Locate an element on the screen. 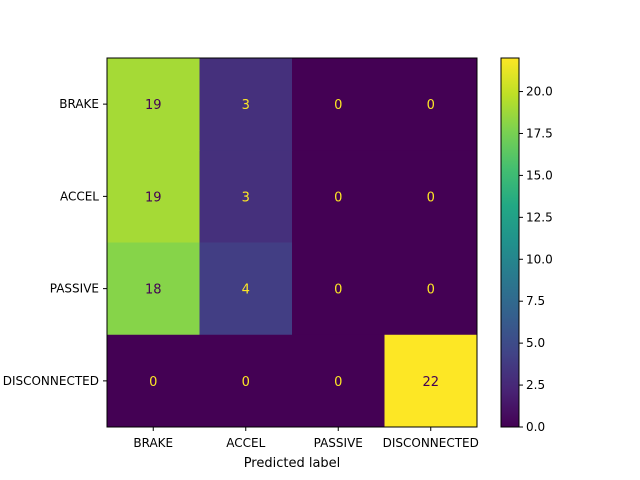  colorbar-tick-label: 15.0 is located at coordinates (539, 175).